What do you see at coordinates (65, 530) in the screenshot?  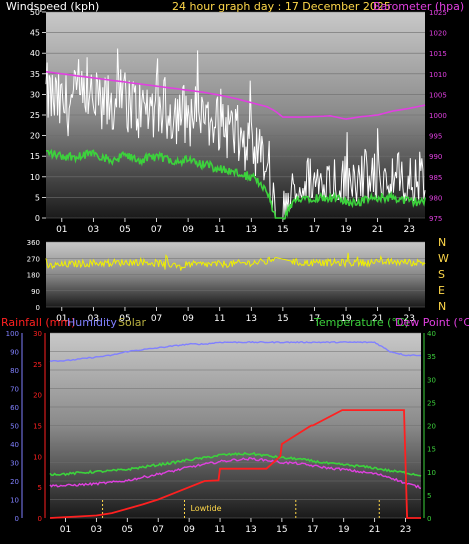 I see `env-xtick-label-01: 01` at bounding box center [65, 530].